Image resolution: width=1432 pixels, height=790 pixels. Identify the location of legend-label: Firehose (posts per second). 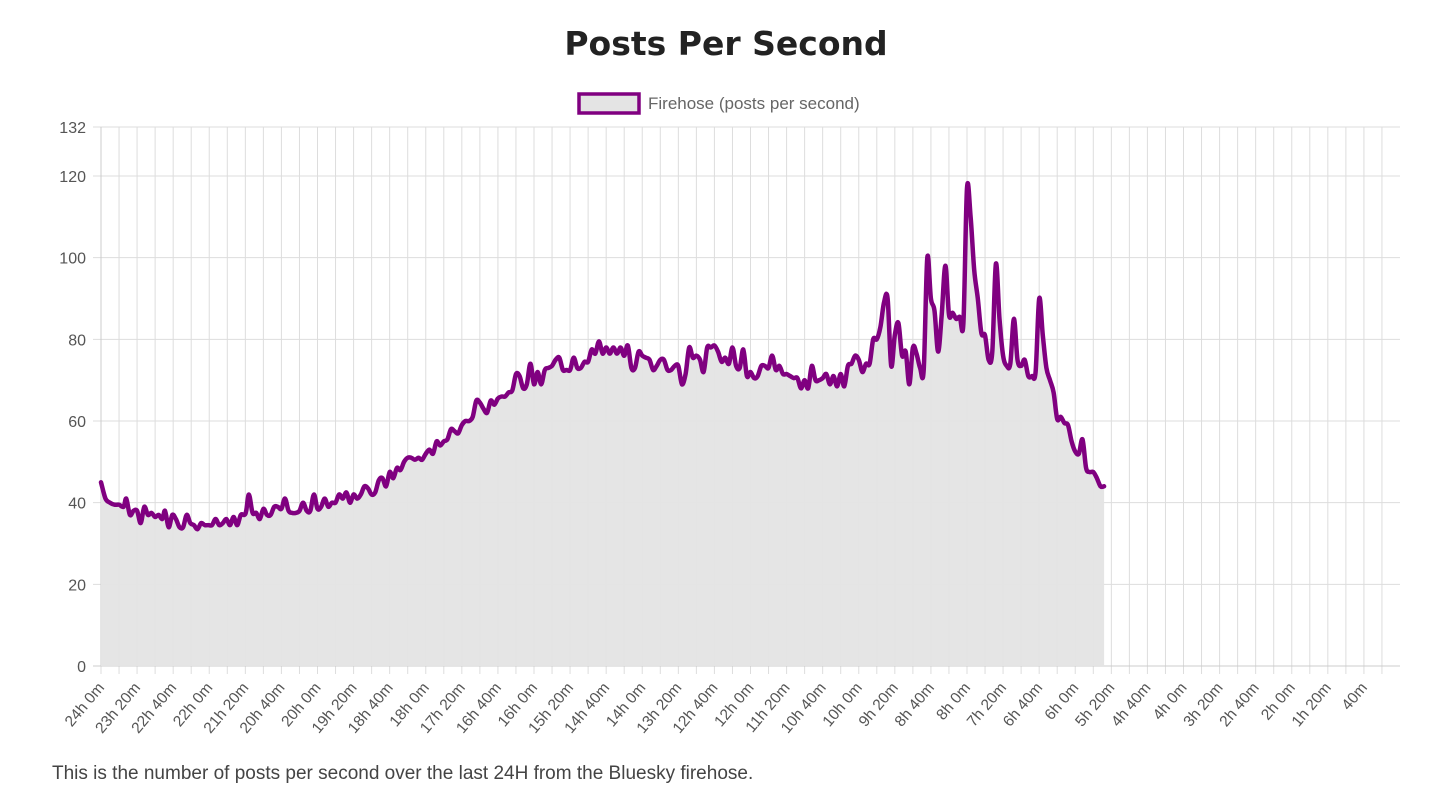
(754, 103).